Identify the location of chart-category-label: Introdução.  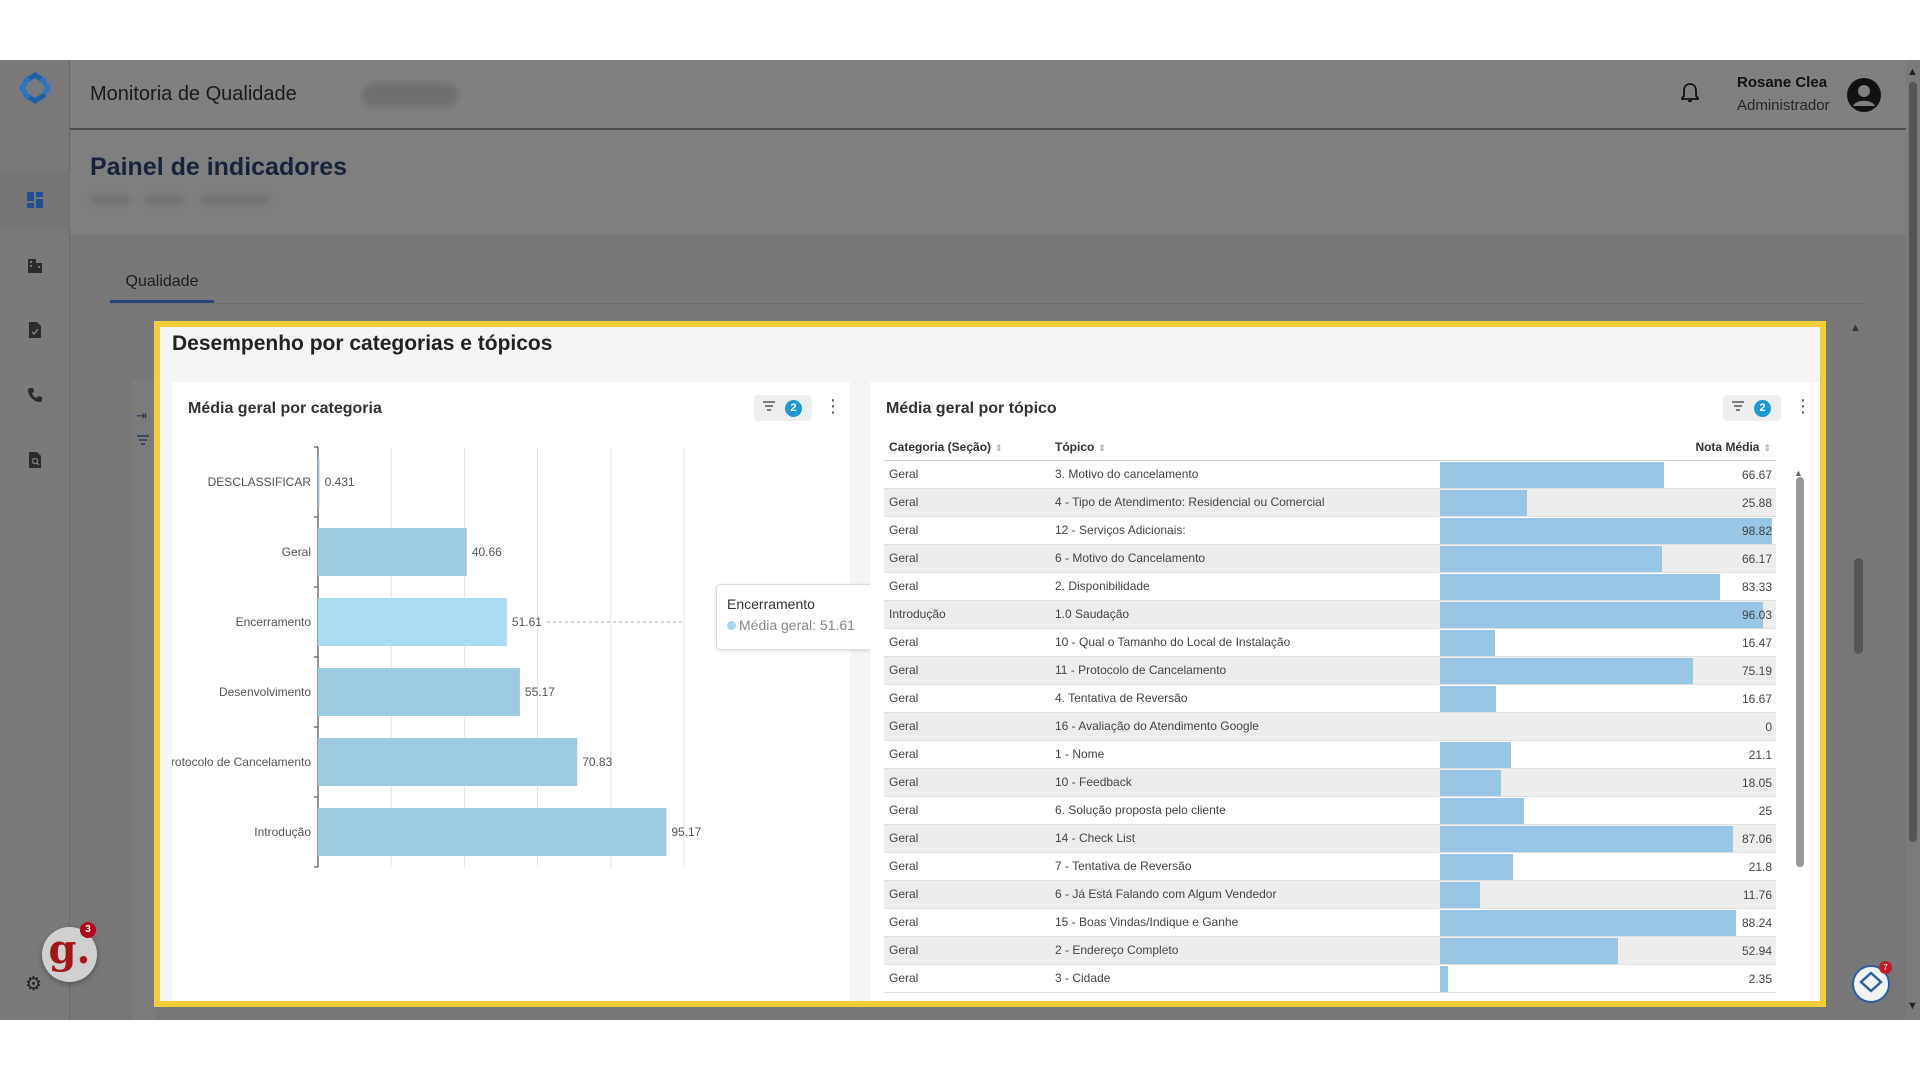
(282, 832).